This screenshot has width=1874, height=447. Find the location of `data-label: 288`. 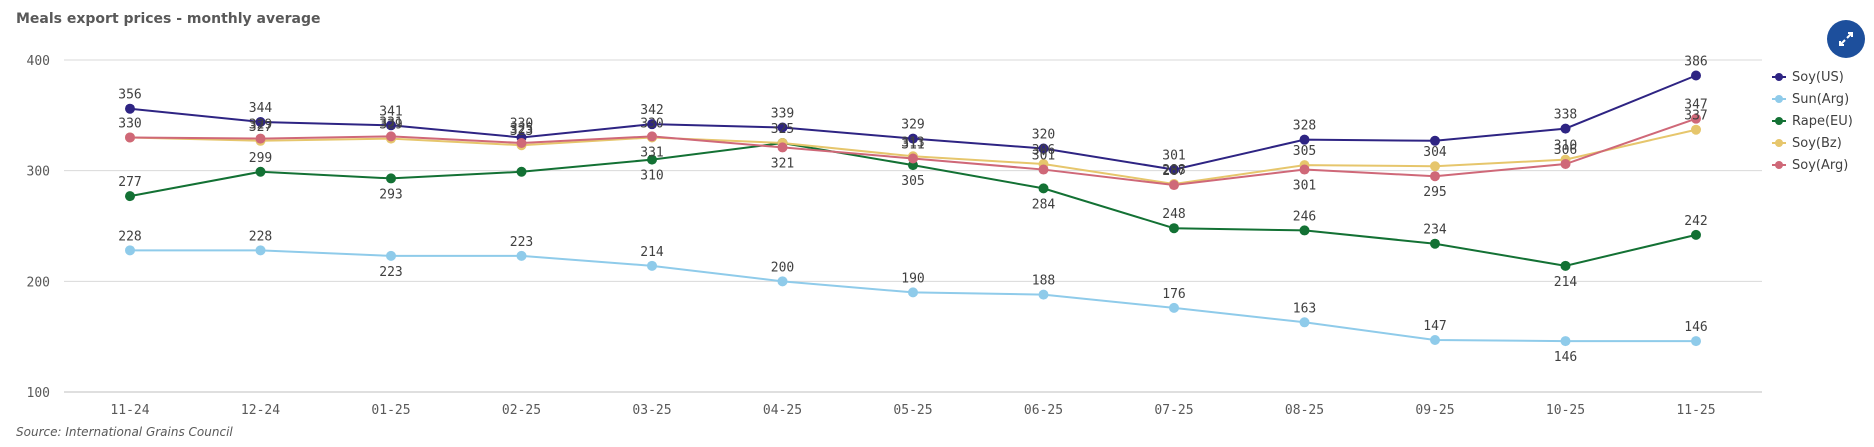

data-label: 288 is located at coordinates (1173, 170).